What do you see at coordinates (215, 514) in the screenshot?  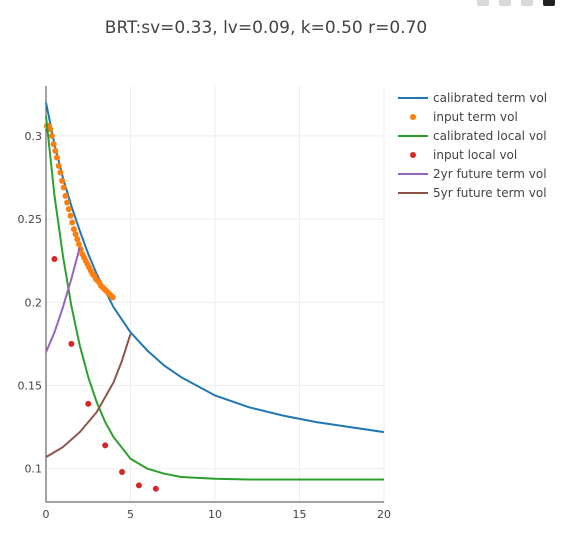 I see `x-tick-label: 10` at bounding box center [215, 514].